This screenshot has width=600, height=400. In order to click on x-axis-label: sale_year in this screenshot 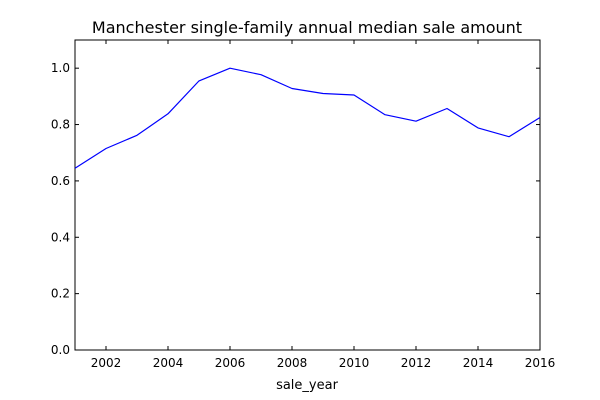, I will do `click(307, 385)`.